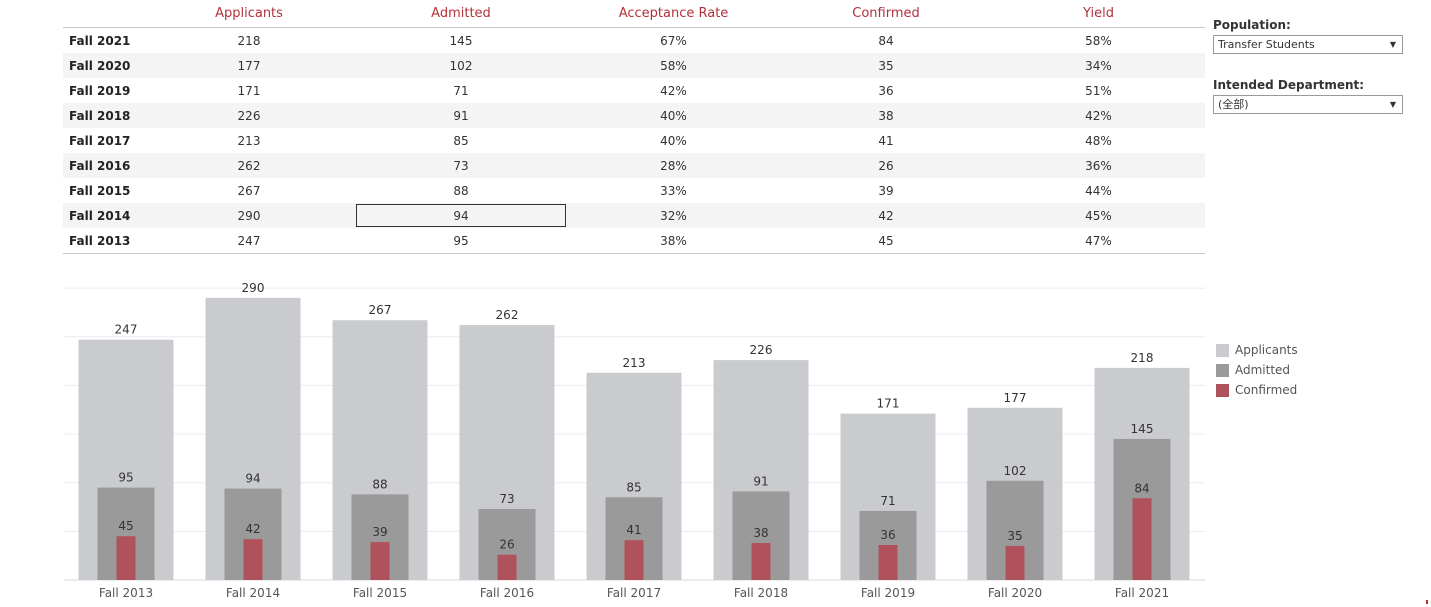  What do you see at coordinates (380, 593) in the screenshot?
I see `x-tick-label: Fall 2015` at bounding box center [380, 593].